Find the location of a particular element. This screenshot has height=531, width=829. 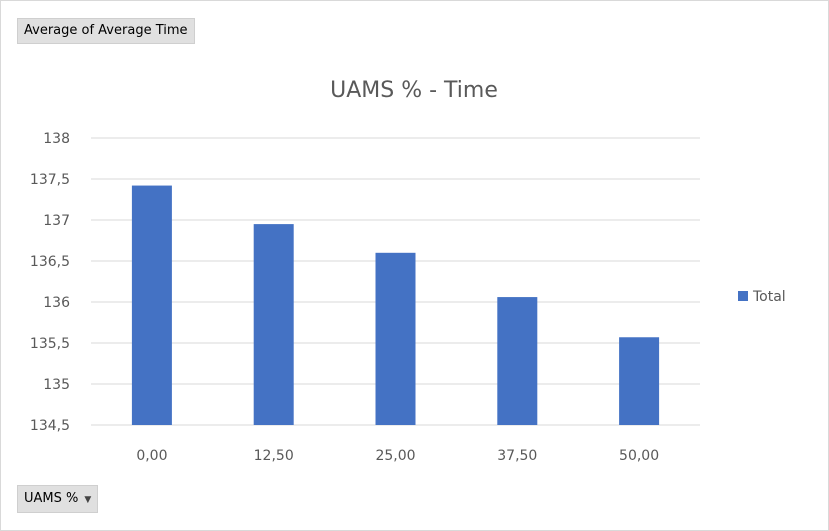

chart-title: UAMS % - Time is located at coordinates (414, 90).